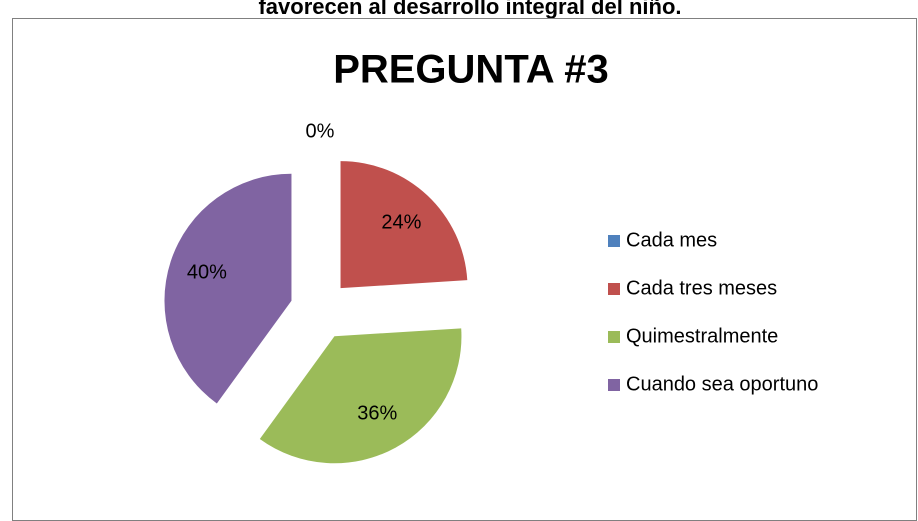 The height and width of the screenshot is (521, 918). What do you see at coordinates (401, 223) in the screenshot?
I see `data-label: 24%` at bounding box center [401, 223].